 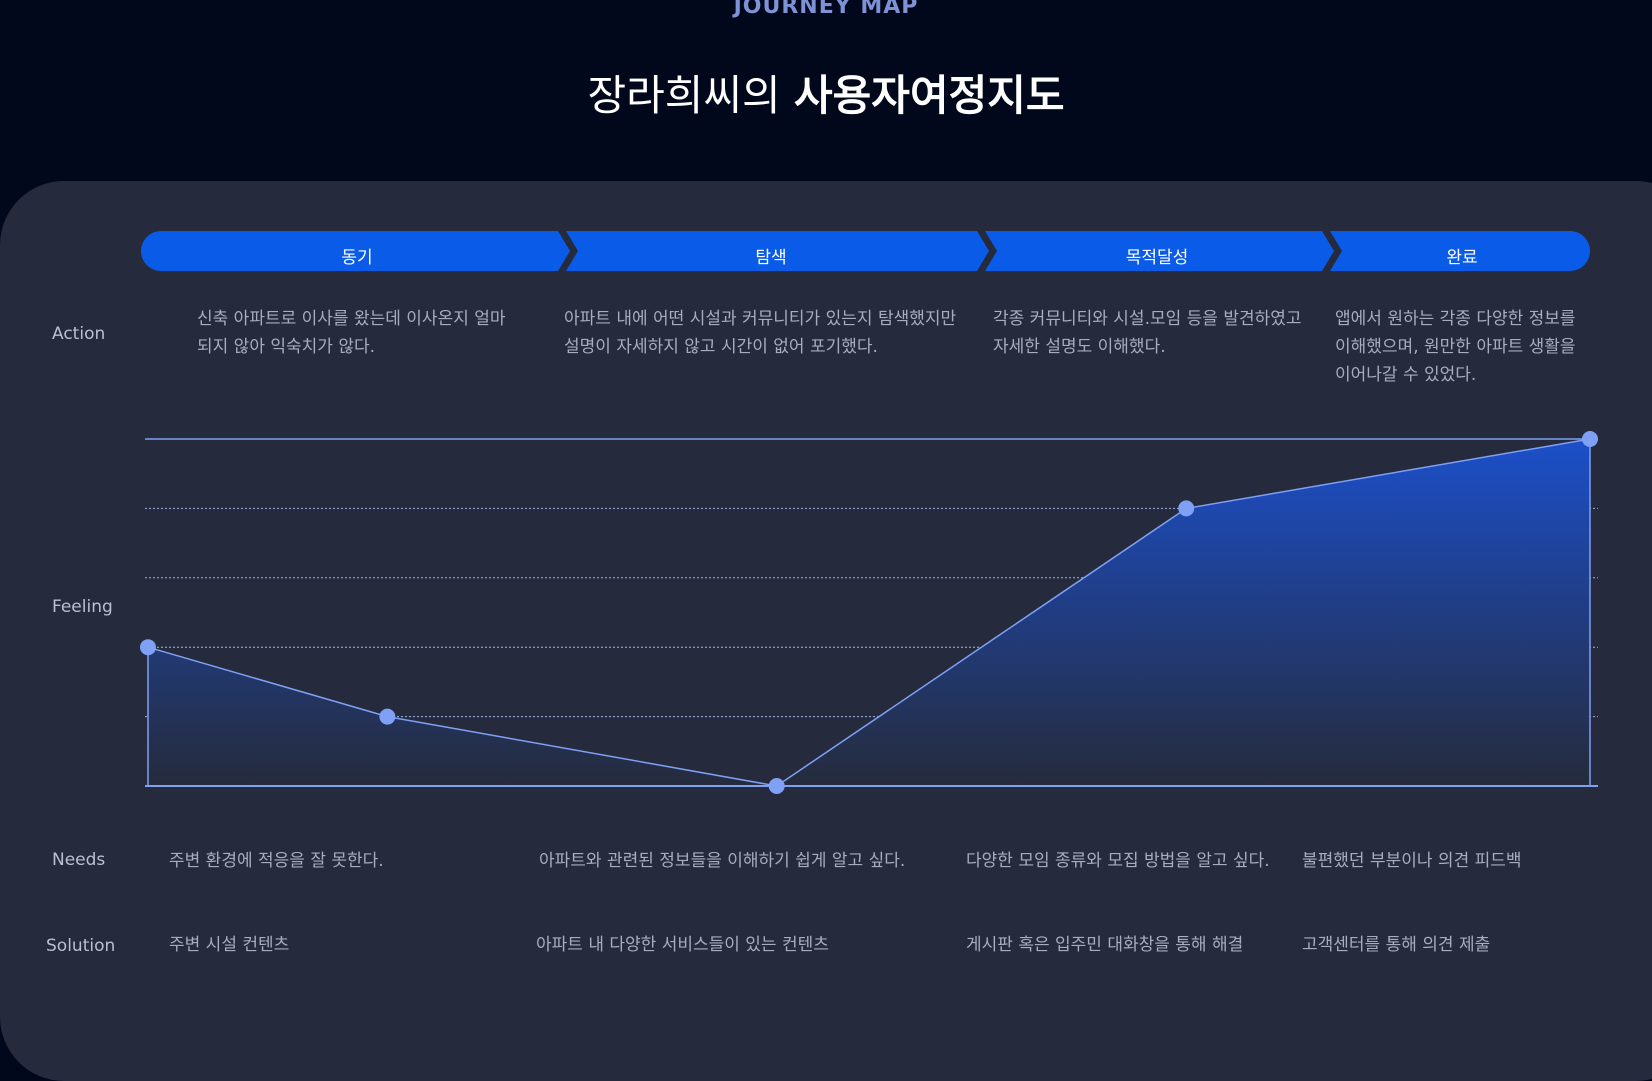 I want to click on stage-label-4: 완료, so click(x=1462, y=258).